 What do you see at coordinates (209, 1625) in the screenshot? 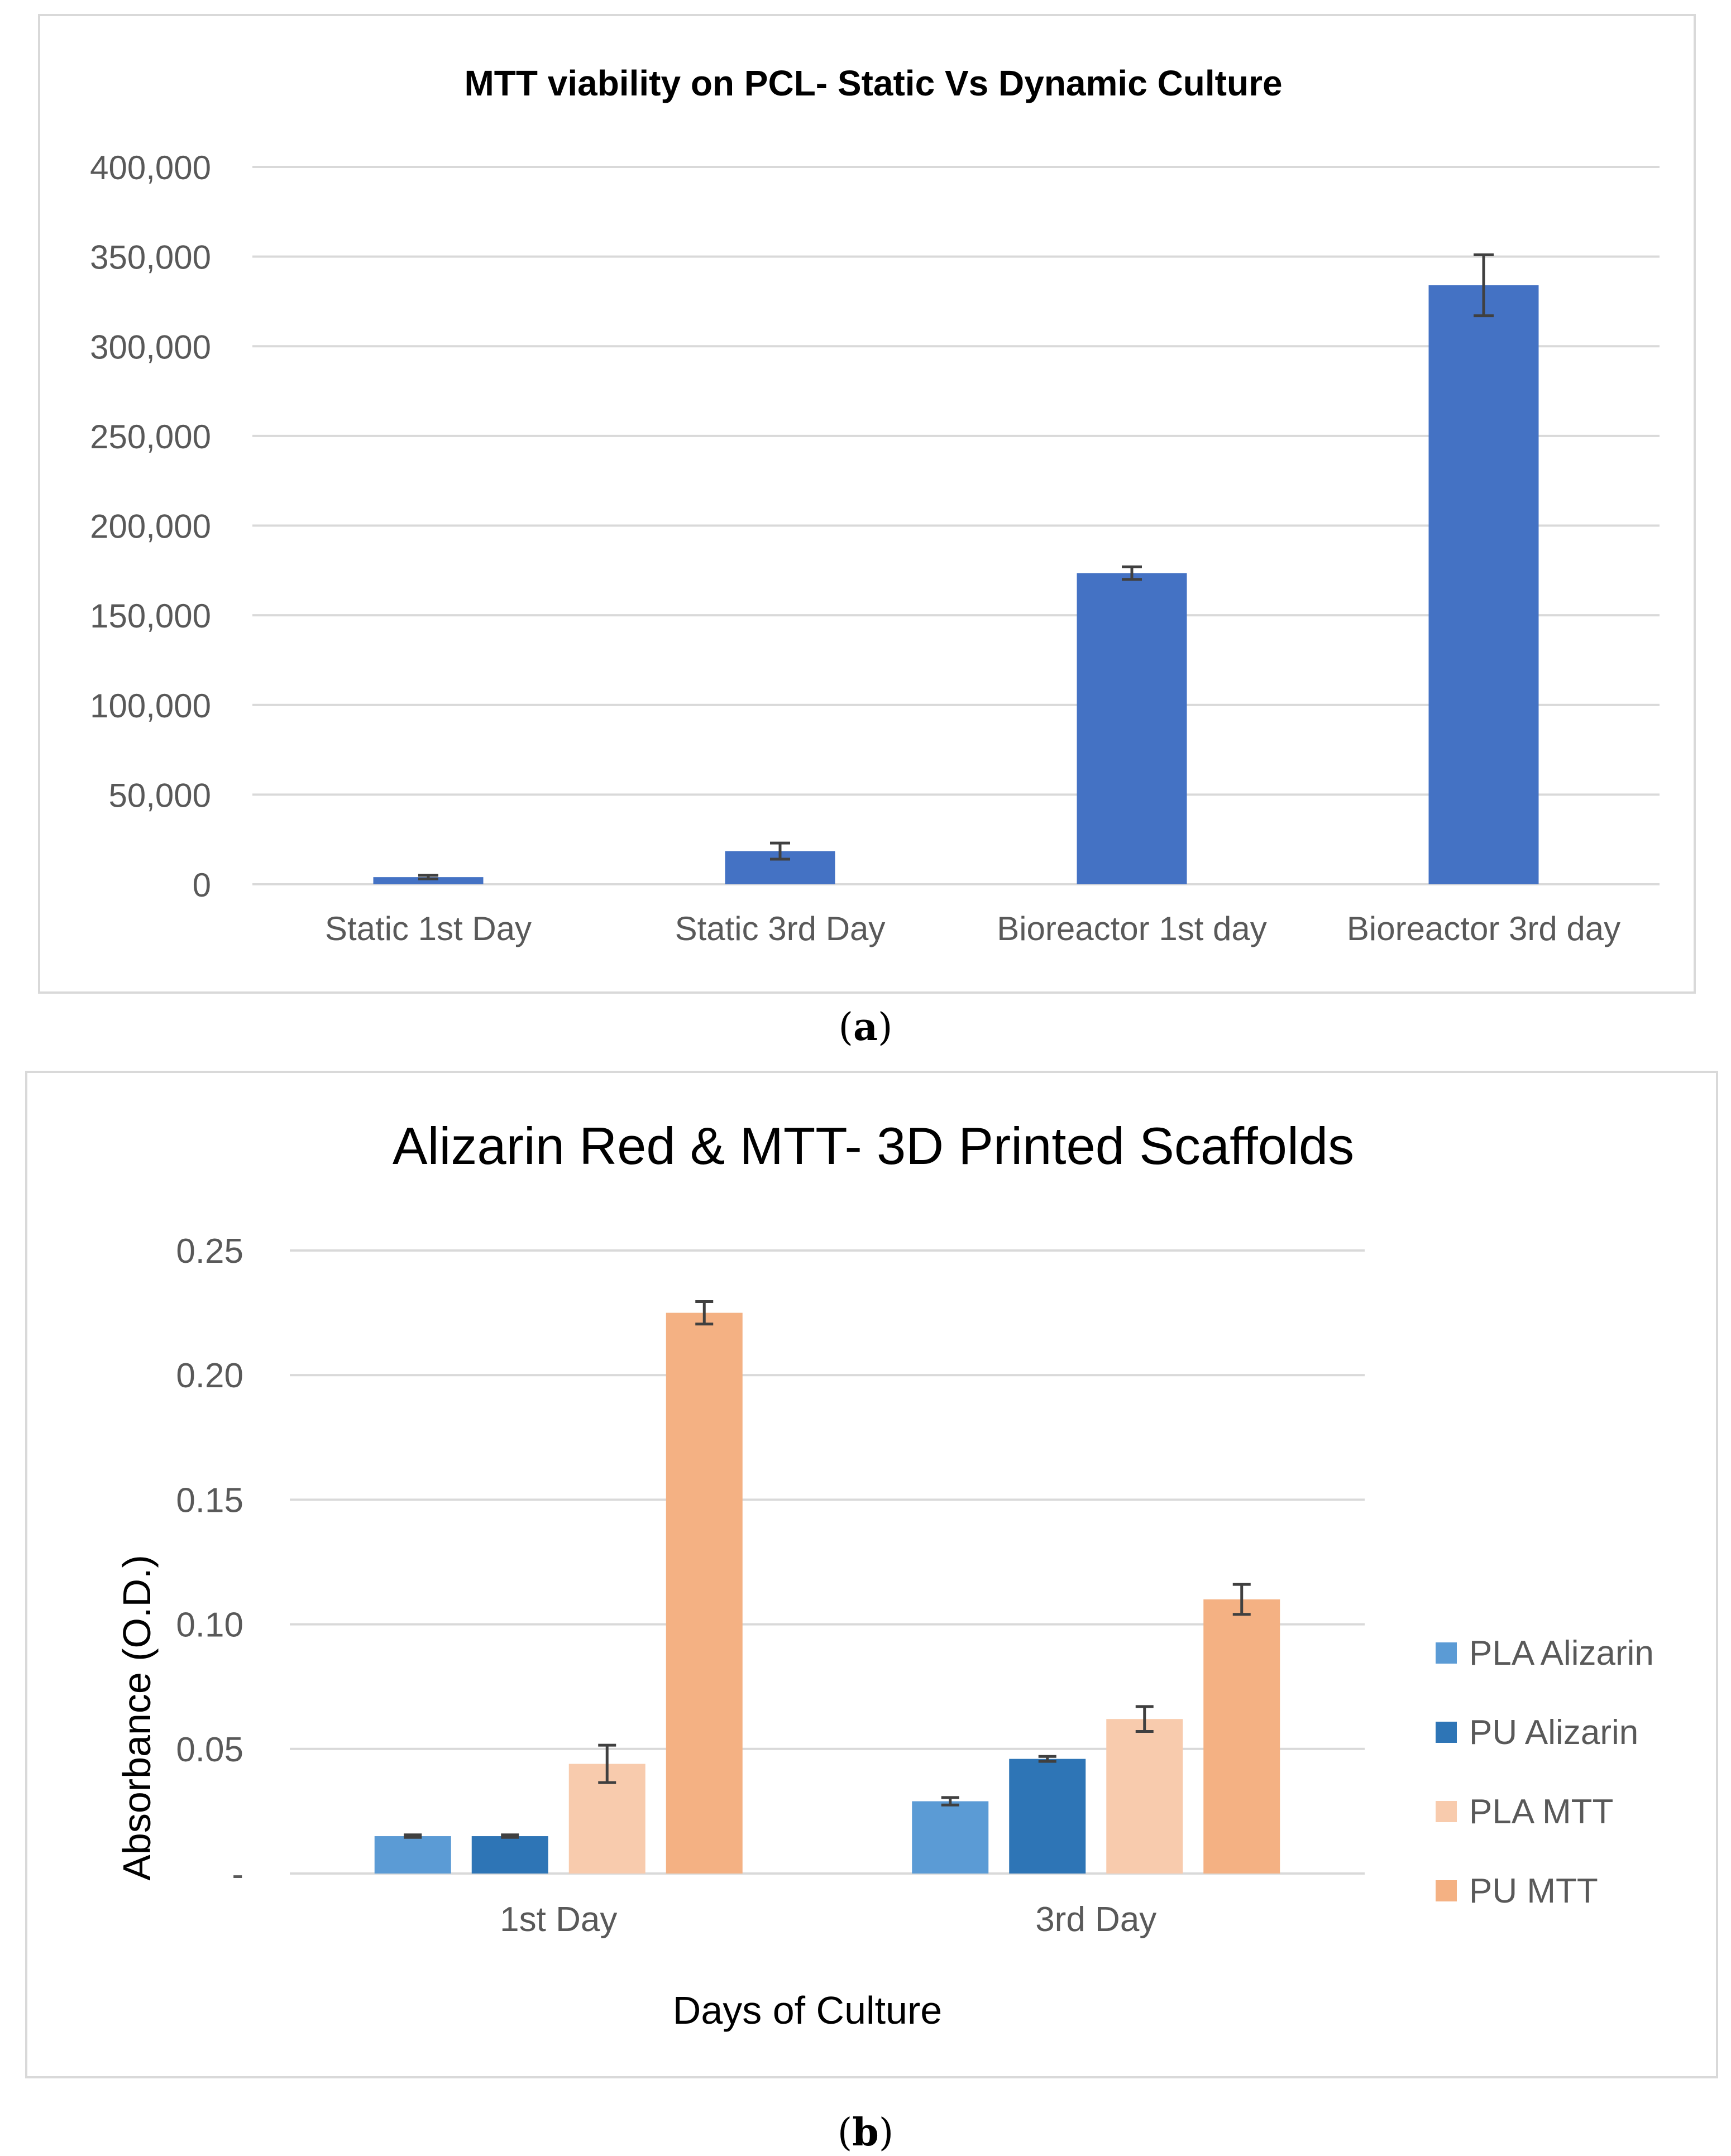
I see `chart-b-ytick-label: 0.10` at bounding box center [209, 1625].